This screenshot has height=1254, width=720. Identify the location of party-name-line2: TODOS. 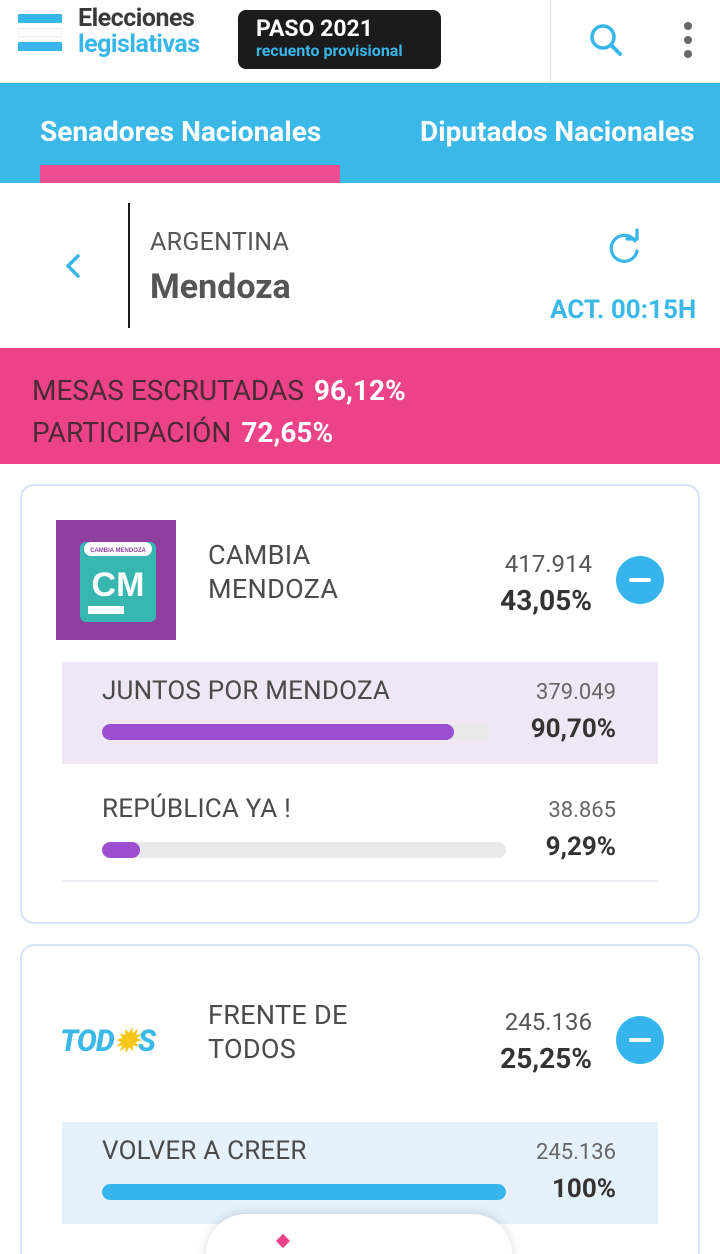
(252, 1049).